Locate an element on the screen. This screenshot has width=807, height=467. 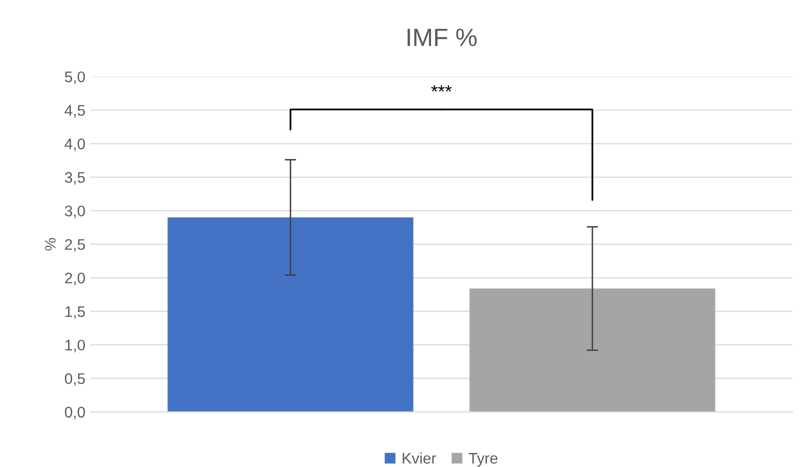
chart-title: IMF % is located at coordinates (442, 37).